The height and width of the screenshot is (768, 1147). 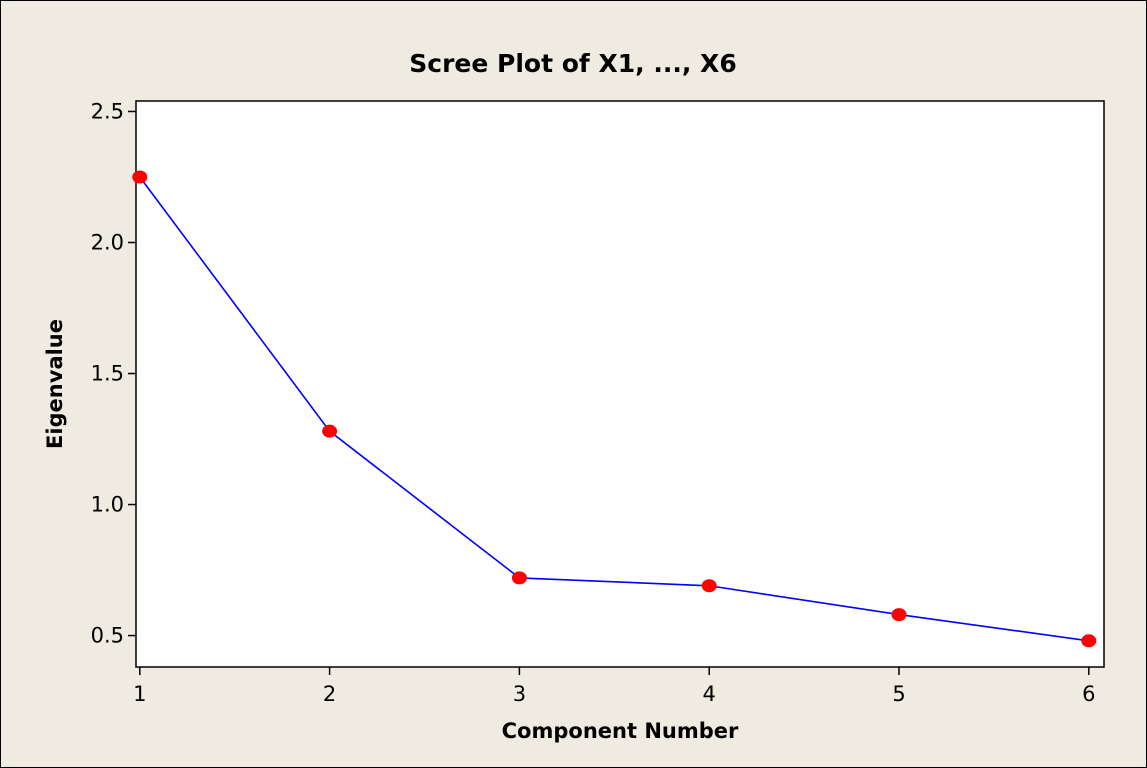 What do you see at coordinates (107, 243) in the screenshot?
I see `y-tick-label: 2.0` at bounding box center [107, 243].